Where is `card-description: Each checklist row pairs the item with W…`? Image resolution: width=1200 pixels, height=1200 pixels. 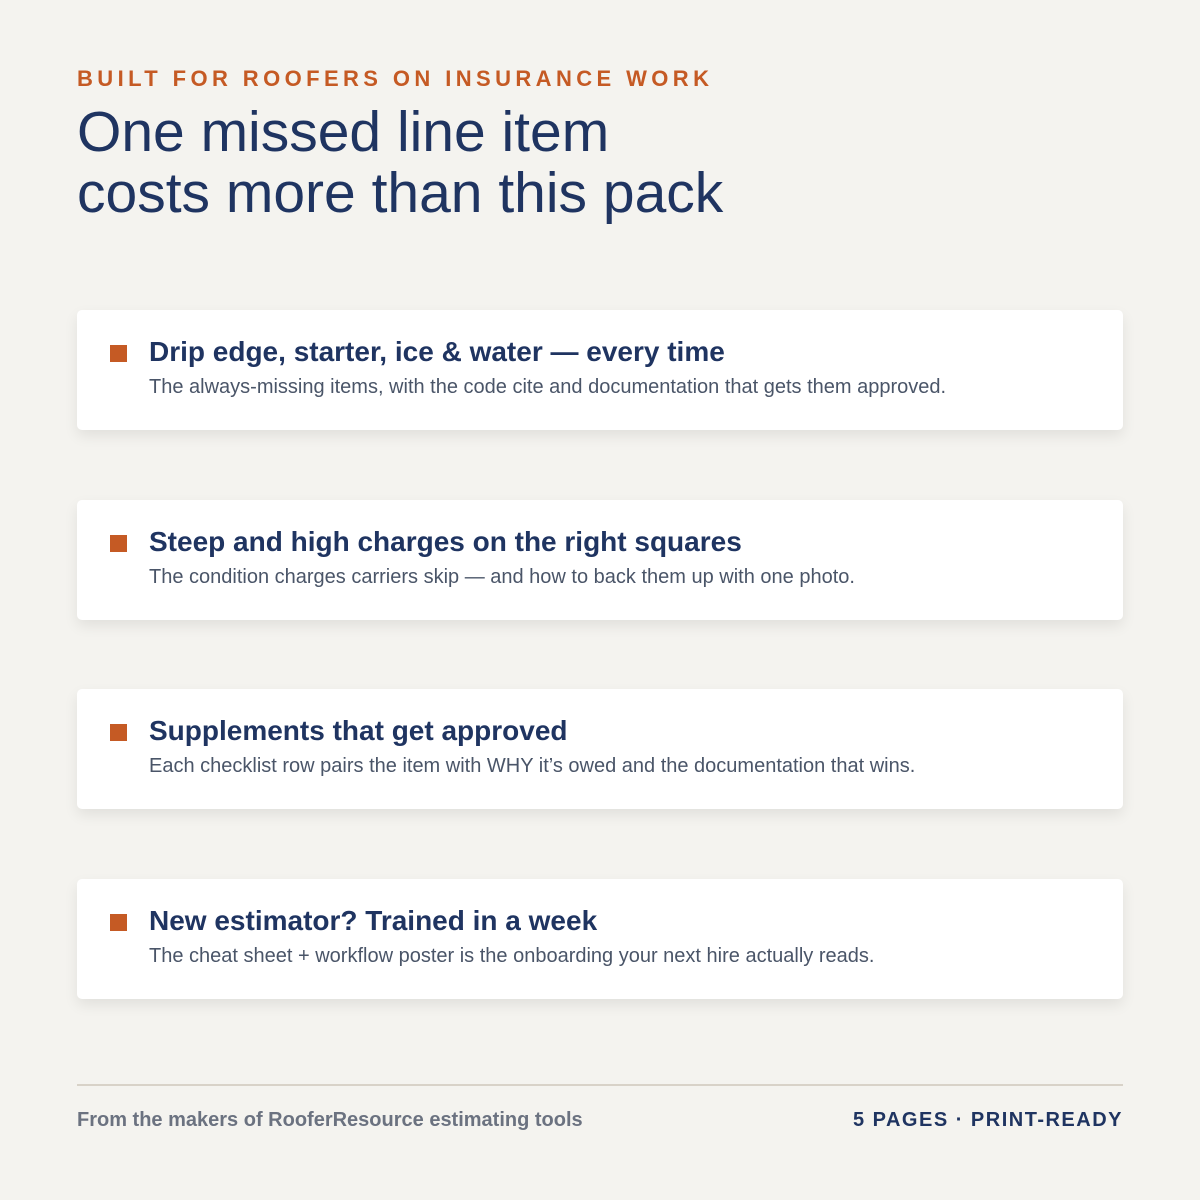 card-description: Each checklist row pairs the item with W… is located at coordinates (532, 766).